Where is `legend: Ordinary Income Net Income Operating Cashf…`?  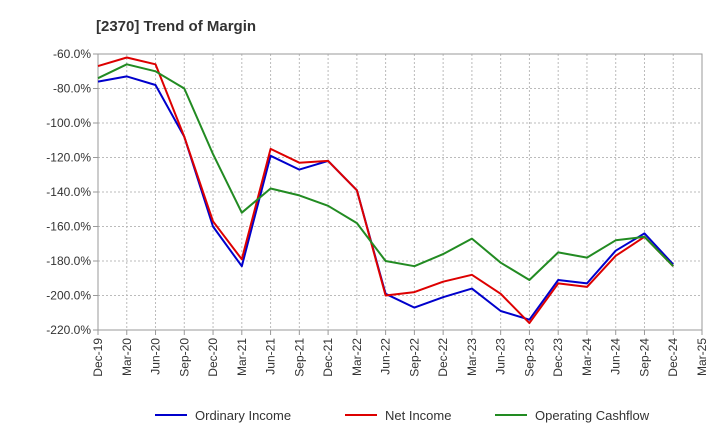 legend: Ordinary Income Net Income Operating Cashf… is located at coordinates (402, 415).